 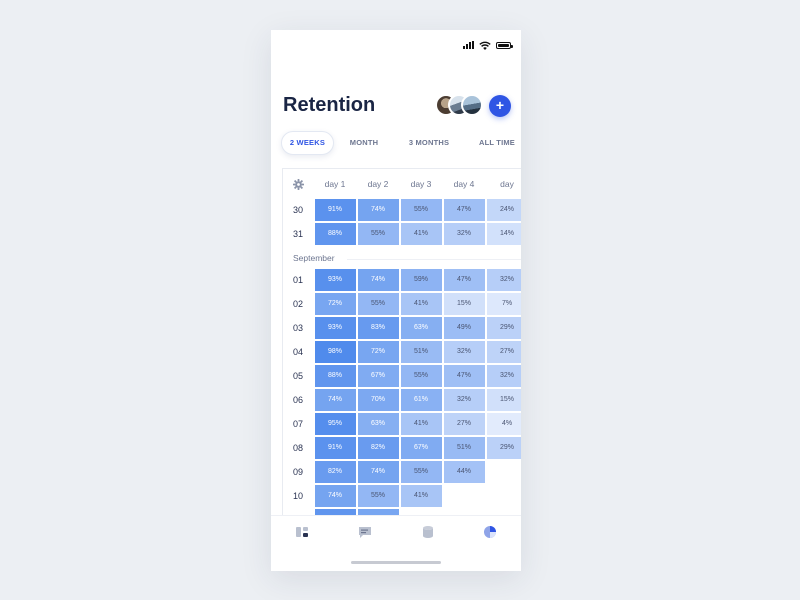 I want to click on divider, so click(x=434, y=259).